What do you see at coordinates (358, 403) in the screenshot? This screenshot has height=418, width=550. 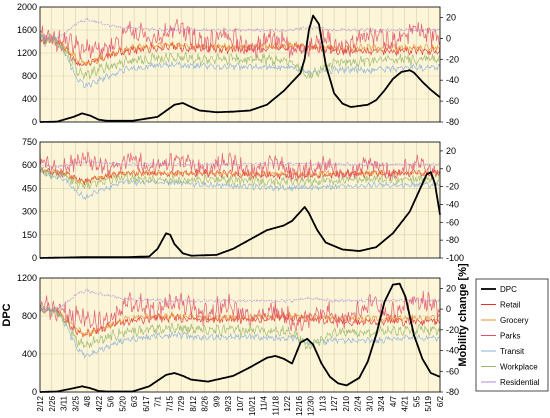 I see `x-tick-label: 2/24` at bounding box center [358, 403].